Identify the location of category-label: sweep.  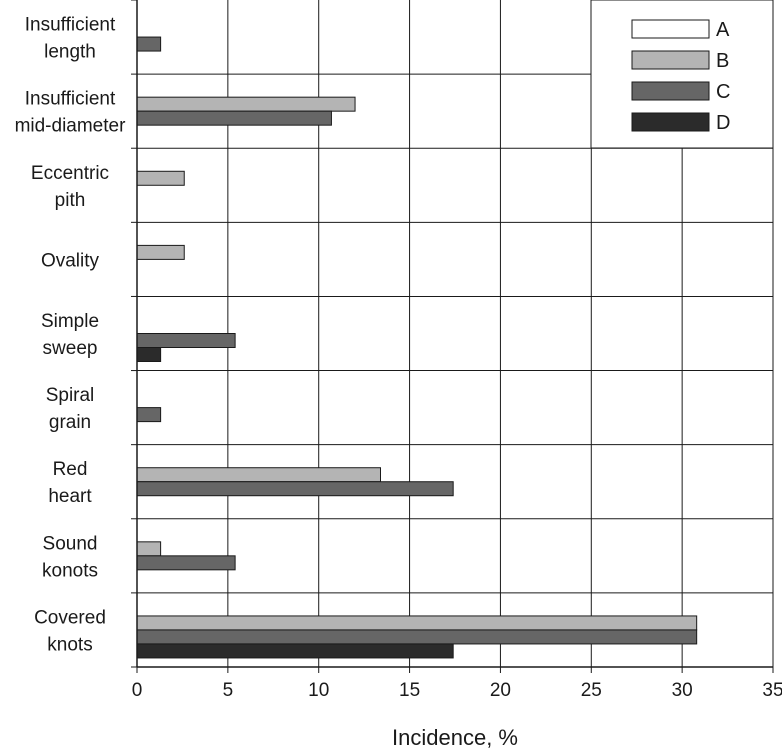
(70, 348).